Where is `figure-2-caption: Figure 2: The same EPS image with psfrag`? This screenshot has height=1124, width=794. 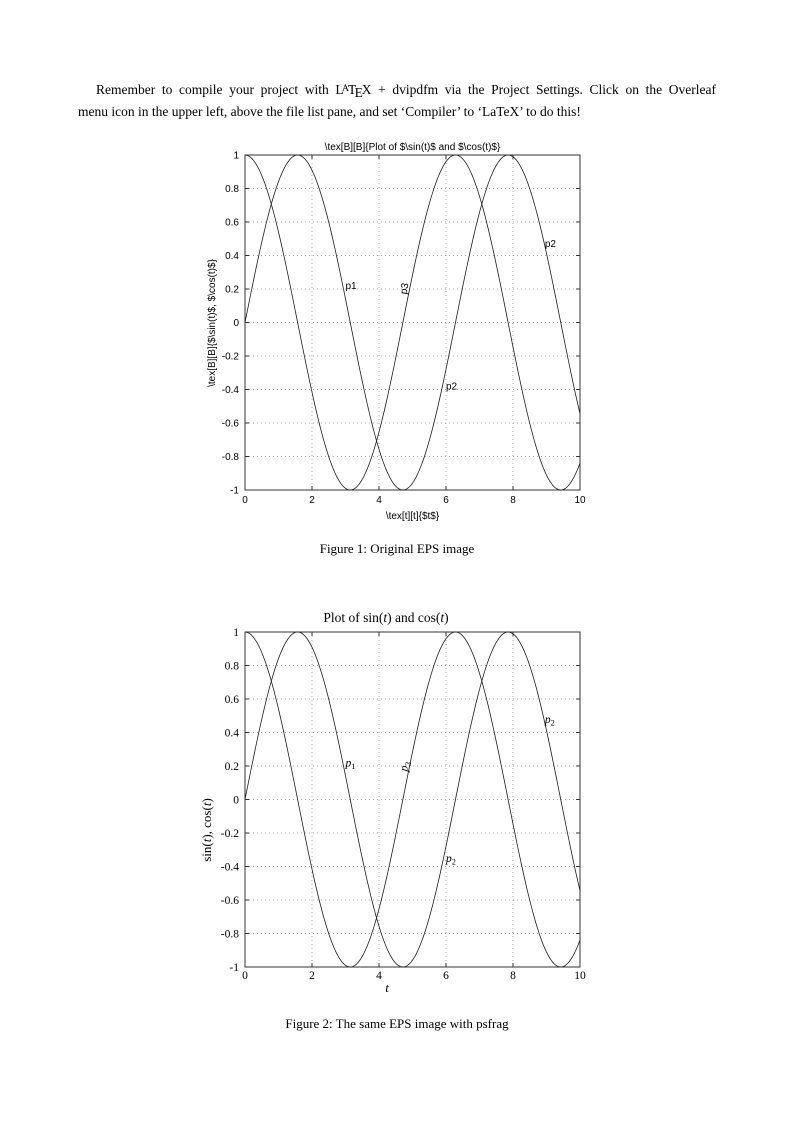
figure-2-caption: Figure 2: The same EPS image with psfrag is located at coordinates (397, 1023).